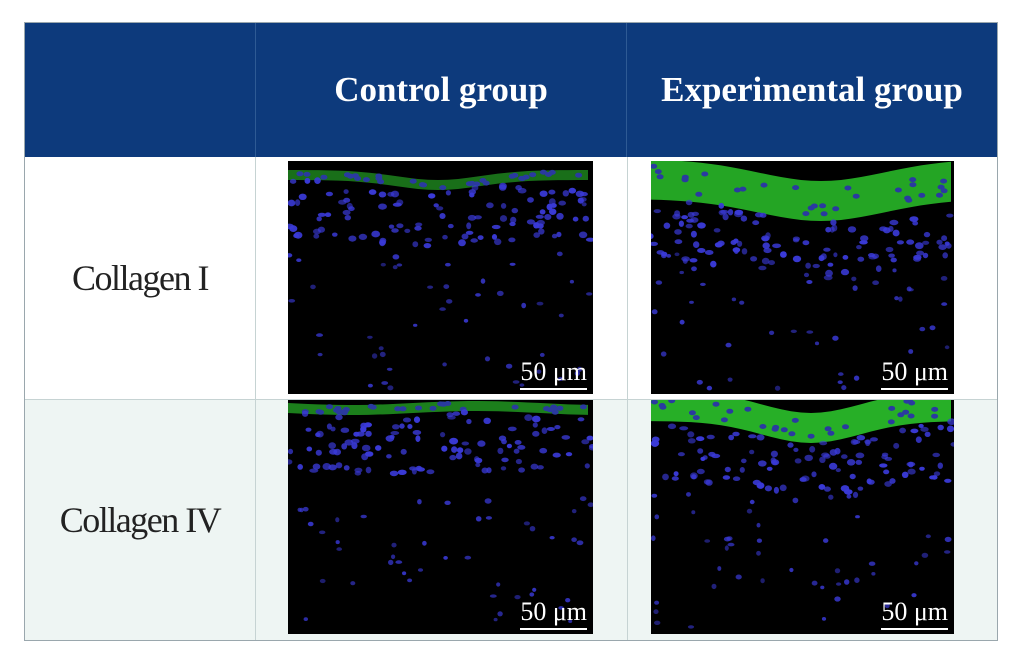 This screenshot has height=666, width=1024. I want to click on scale-bar: 50 μm, so click(553, 613).